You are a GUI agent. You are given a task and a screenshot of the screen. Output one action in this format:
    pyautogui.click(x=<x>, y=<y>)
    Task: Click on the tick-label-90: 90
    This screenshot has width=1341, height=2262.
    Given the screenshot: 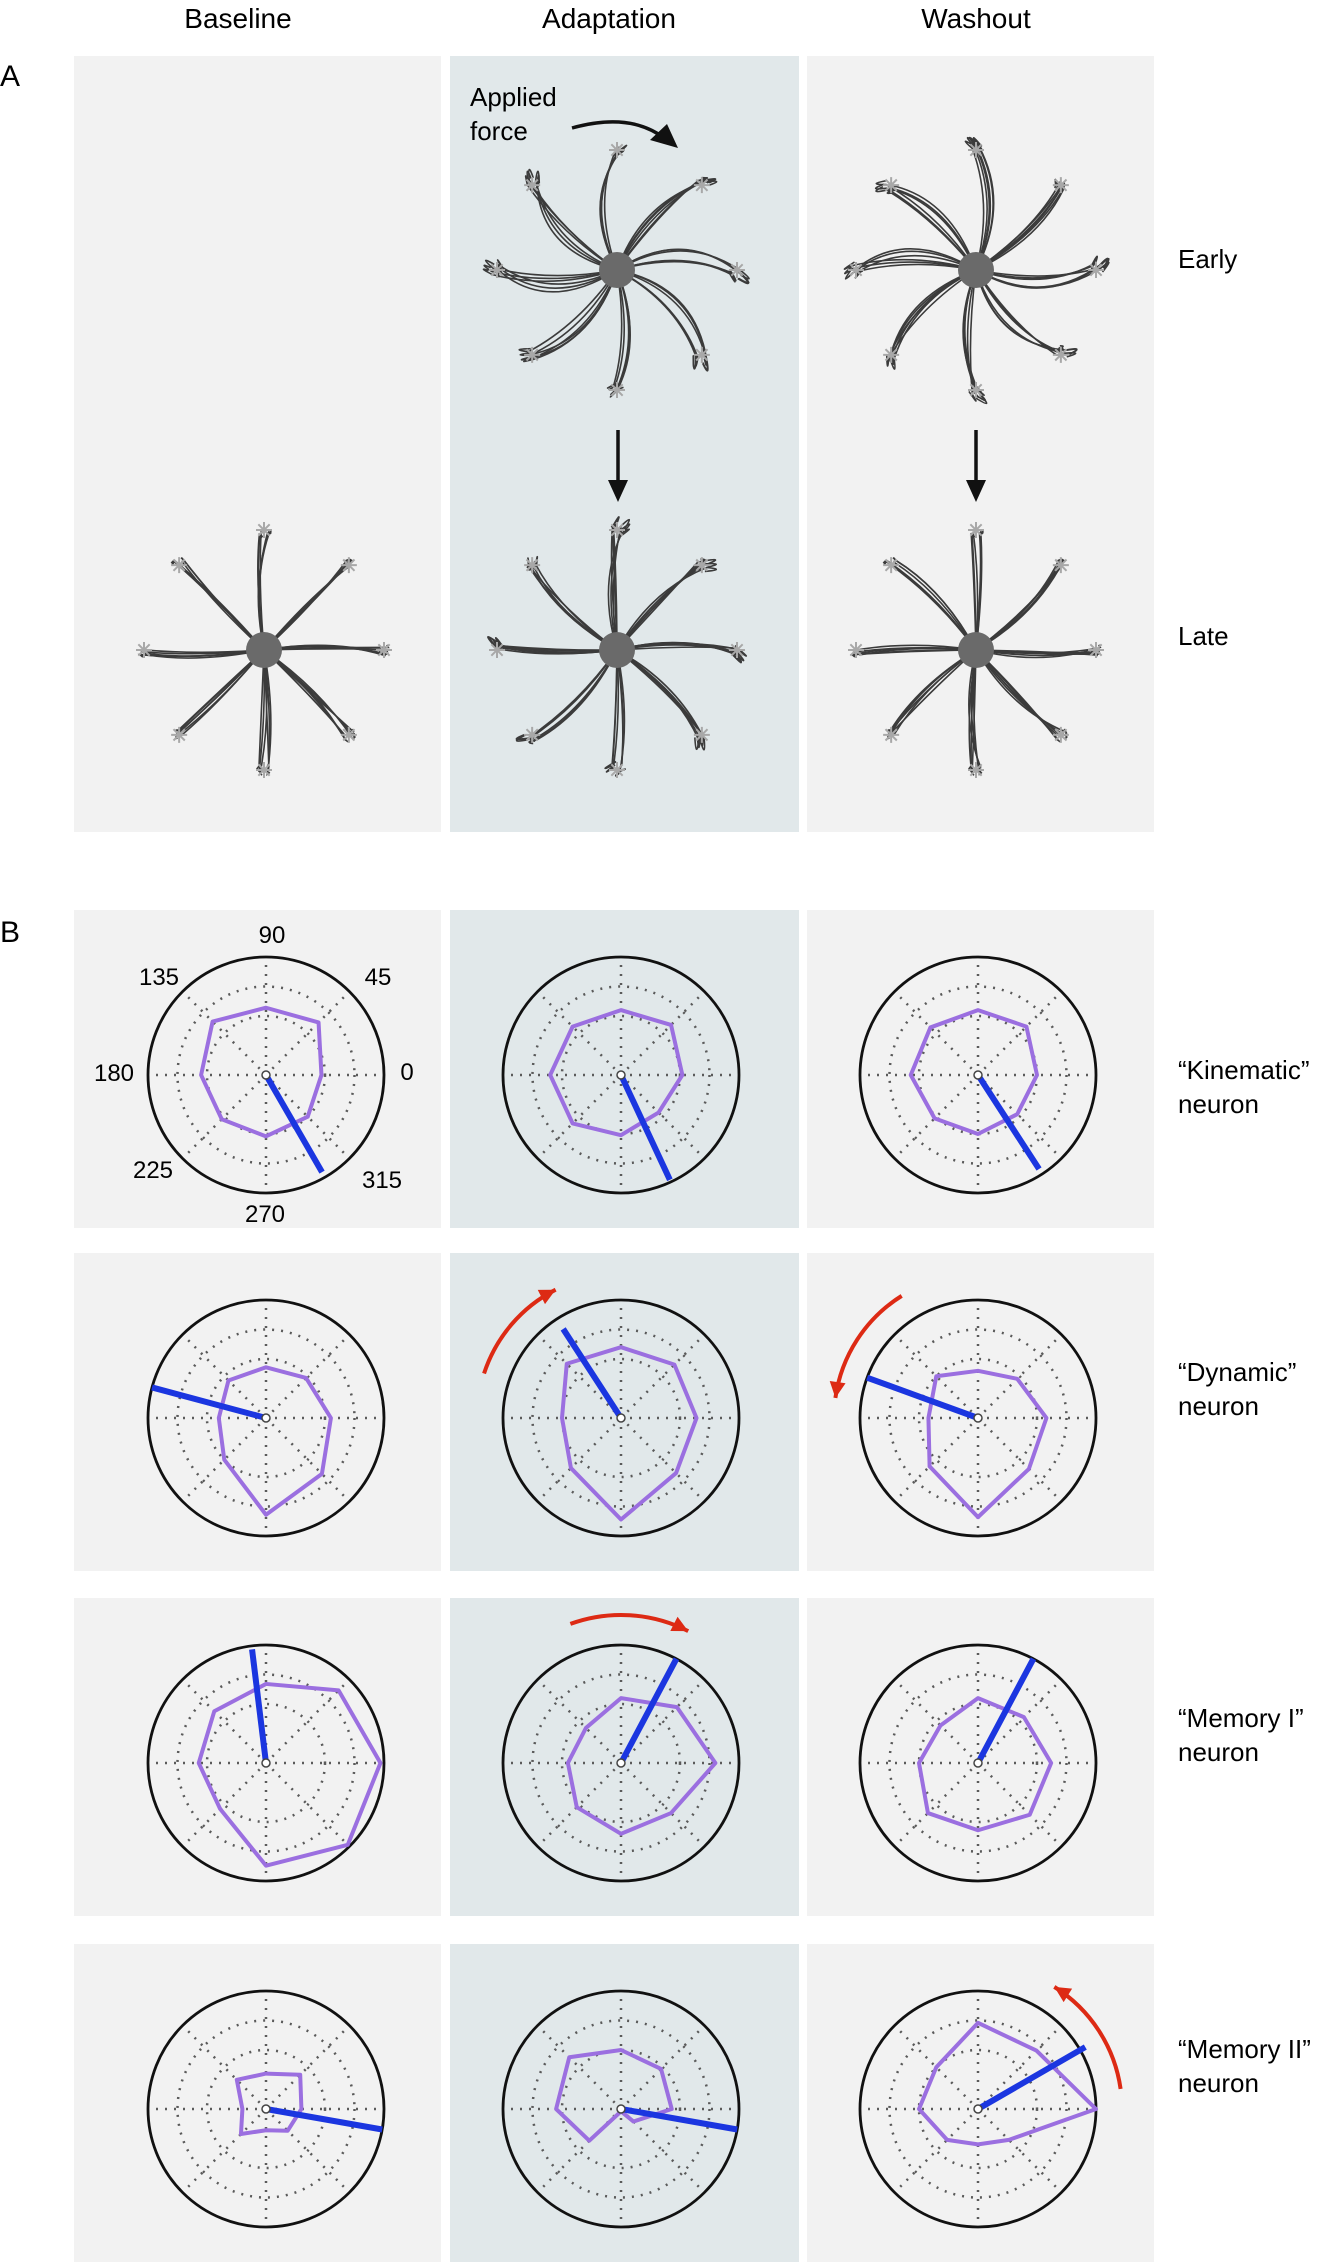 What is the action you would take?
    pyautogui.click(x=272, y=935)
    